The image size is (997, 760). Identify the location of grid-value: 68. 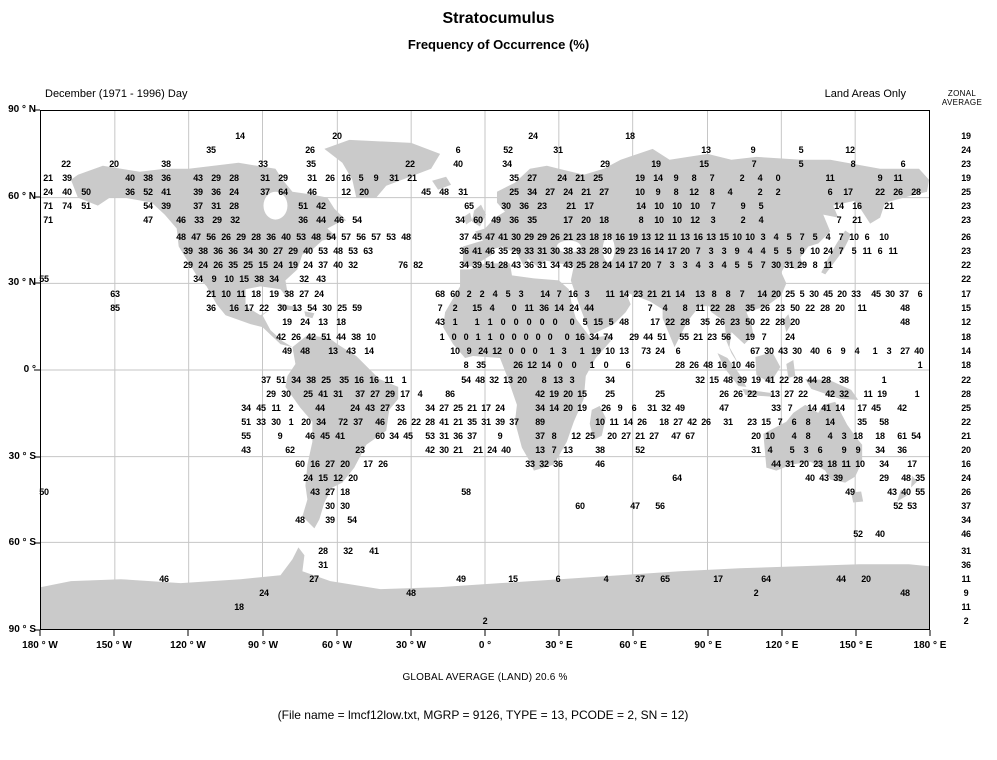
(440, 294).